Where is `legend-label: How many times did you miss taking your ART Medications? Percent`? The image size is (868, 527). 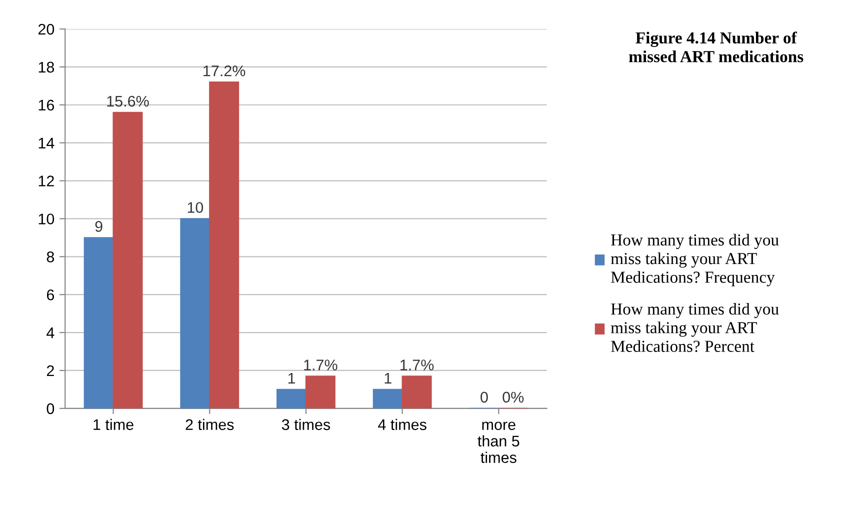
legend-label: How many times did you miss taking your ART Medications? Percent is located at coordinates (694, 327).